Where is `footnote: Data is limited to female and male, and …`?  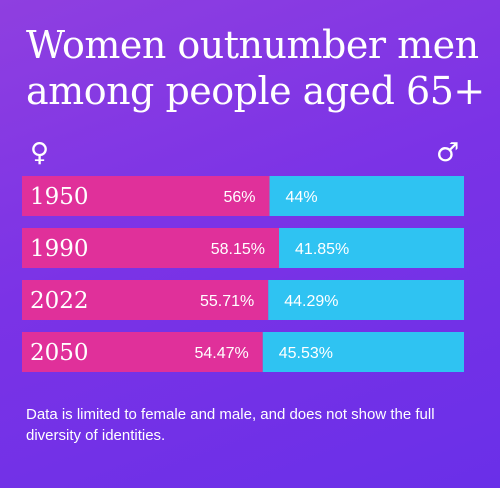
footnote: Data is limited to female and male, and … is located at coordinates (230, 425).